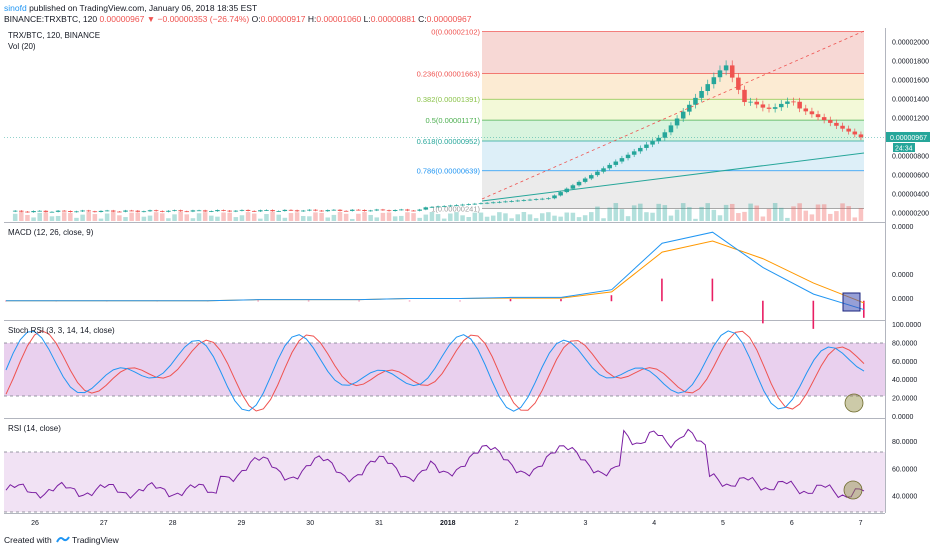 The width and height of the screenshot is (932, 550). What do you see at coordinates (435, 303) in the screenshot?
I see `macd-histogram` at bounding box center [435, 303].